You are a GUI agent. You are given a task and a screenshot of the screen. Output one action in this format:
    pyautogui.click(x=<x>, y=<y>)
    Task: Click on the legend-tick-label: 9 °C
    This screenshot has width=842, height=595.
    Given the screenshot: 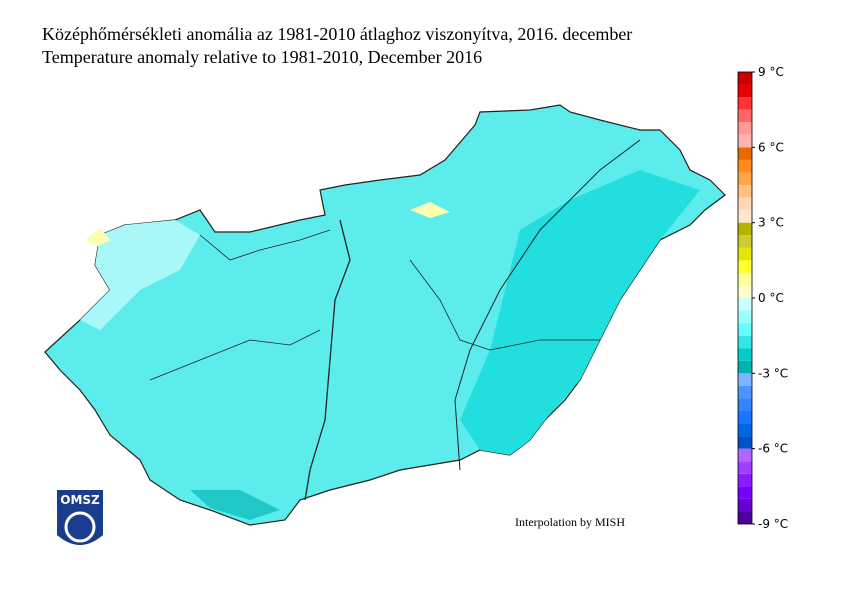 What is the action you would take?
    pyautogui.click(x=771, y=72)
    